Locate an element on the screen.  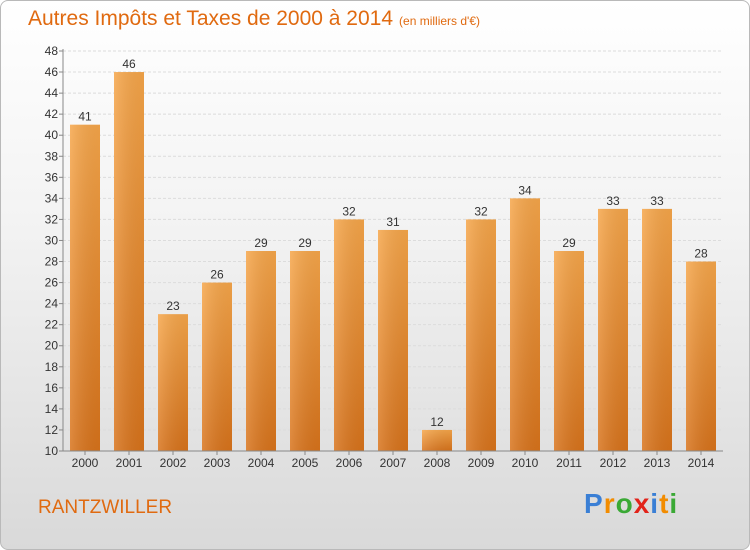
bar-shade-2009 is located at coordinates (481, 335).